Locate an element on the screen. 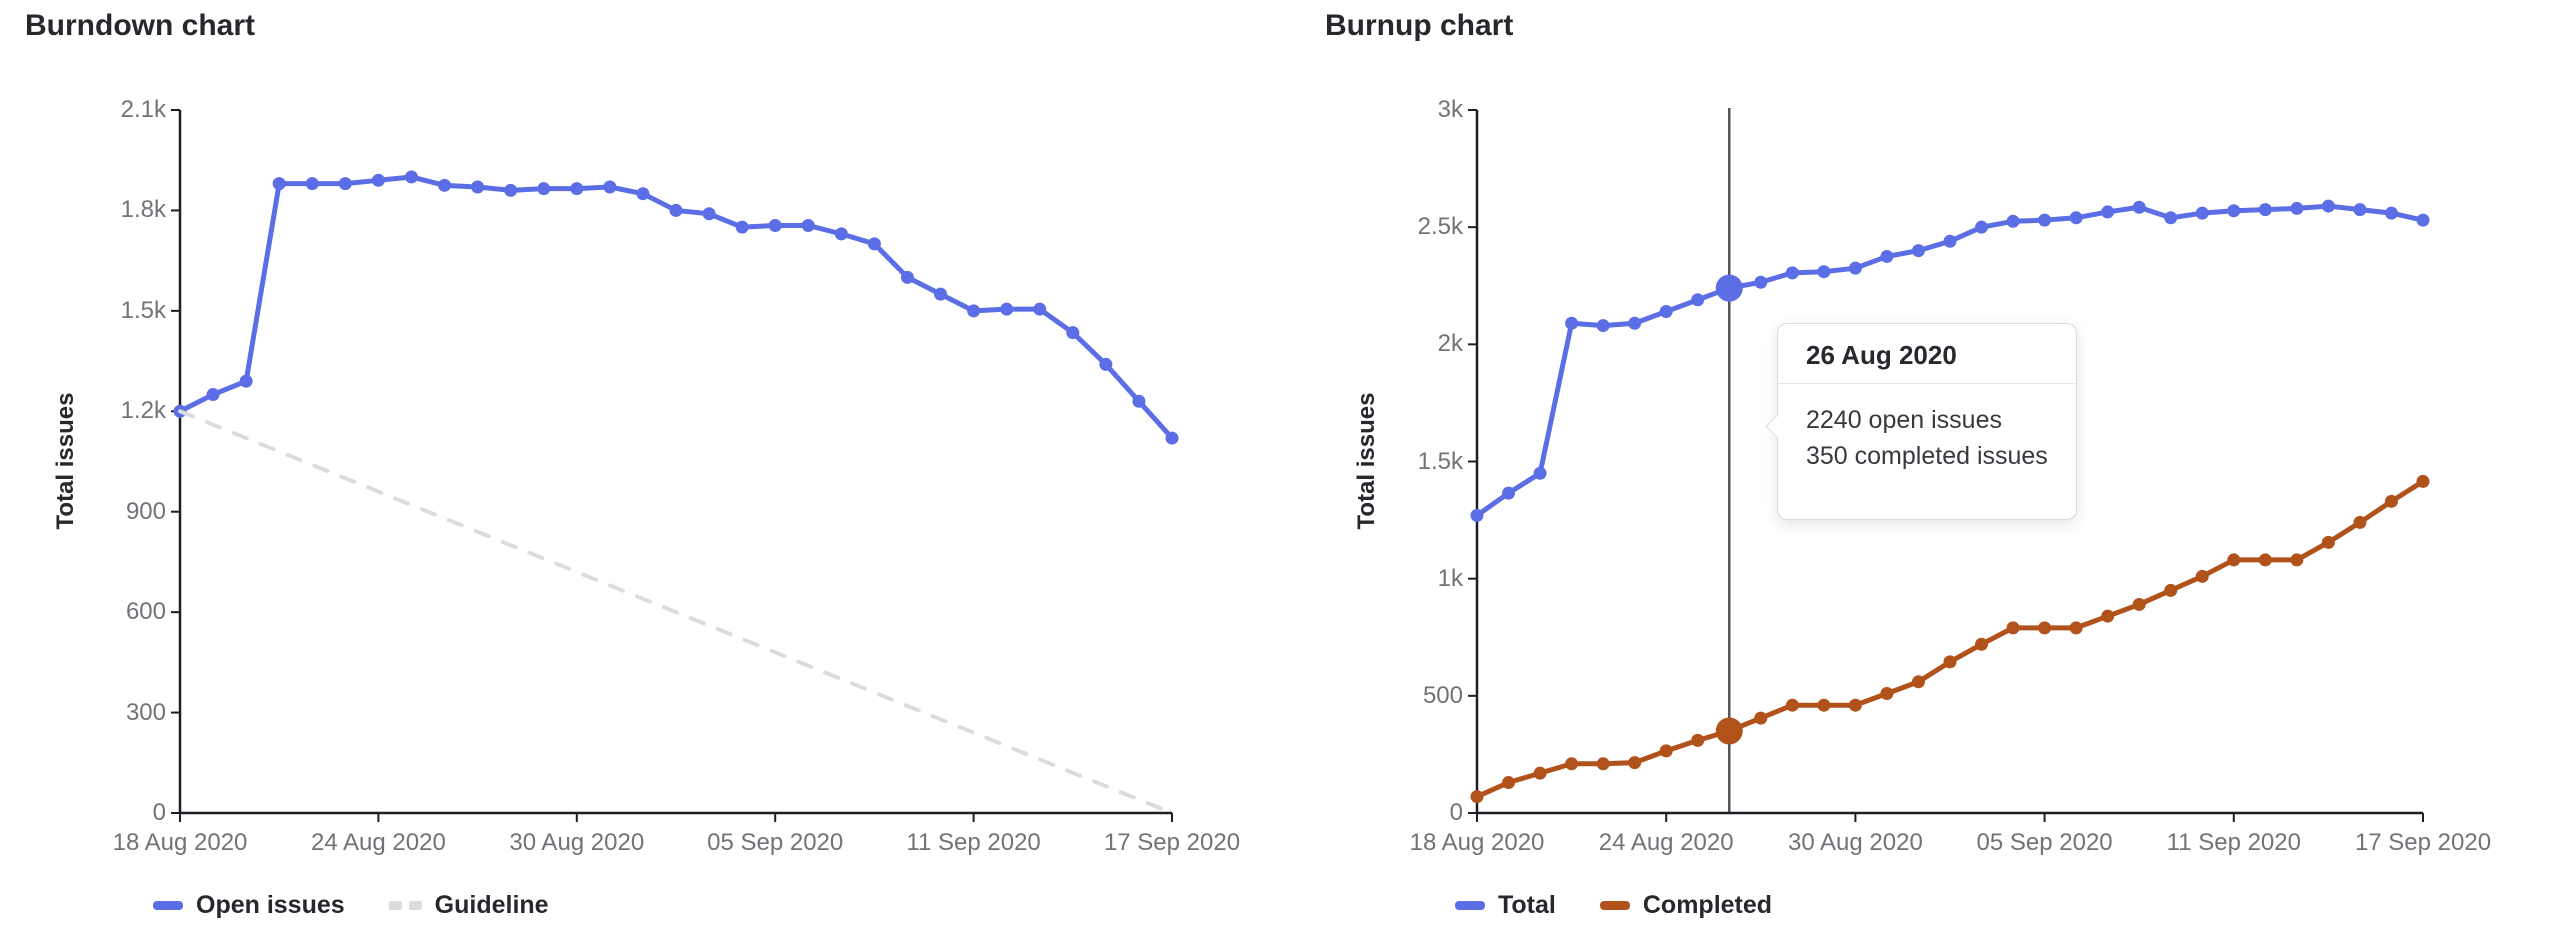 This screenshot has width=2554, height=952. legend-item-open-issues: Open issues is located at coordinates (249, 905).